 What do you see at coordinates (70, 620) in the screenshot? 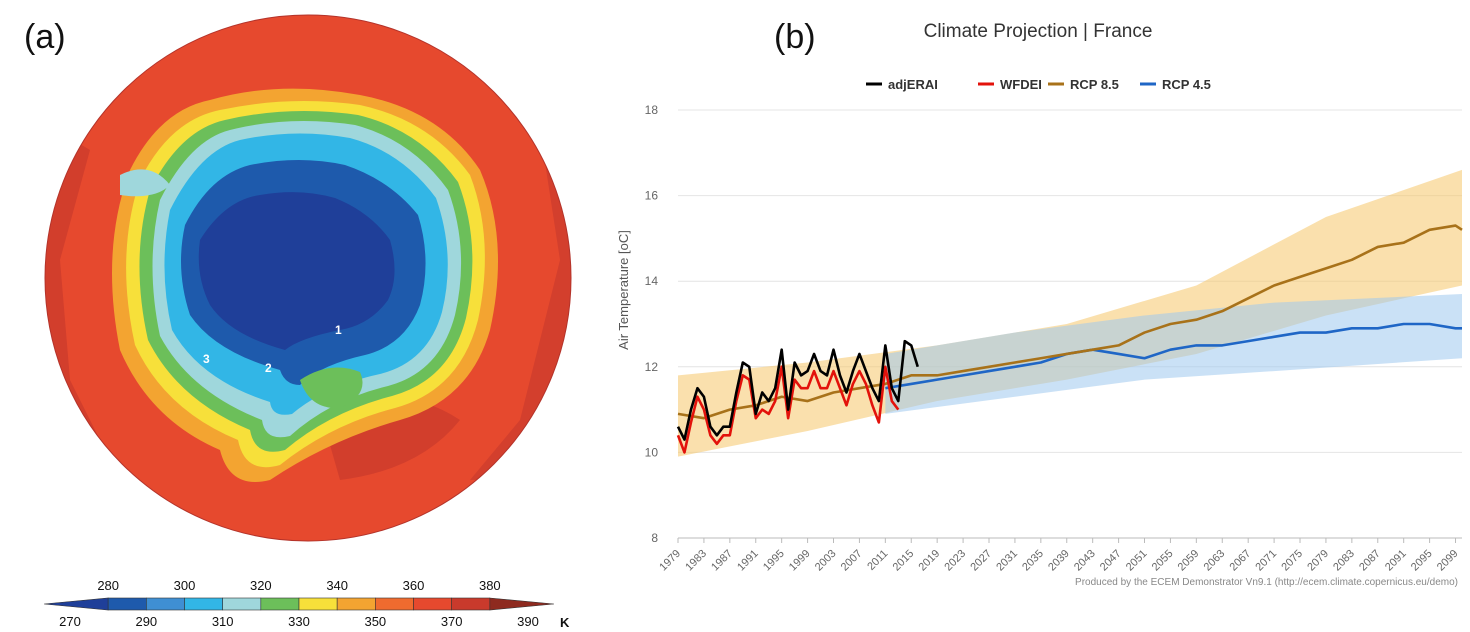
I see `colorbar-lower-label: 270` at bounding box center [70, 620].